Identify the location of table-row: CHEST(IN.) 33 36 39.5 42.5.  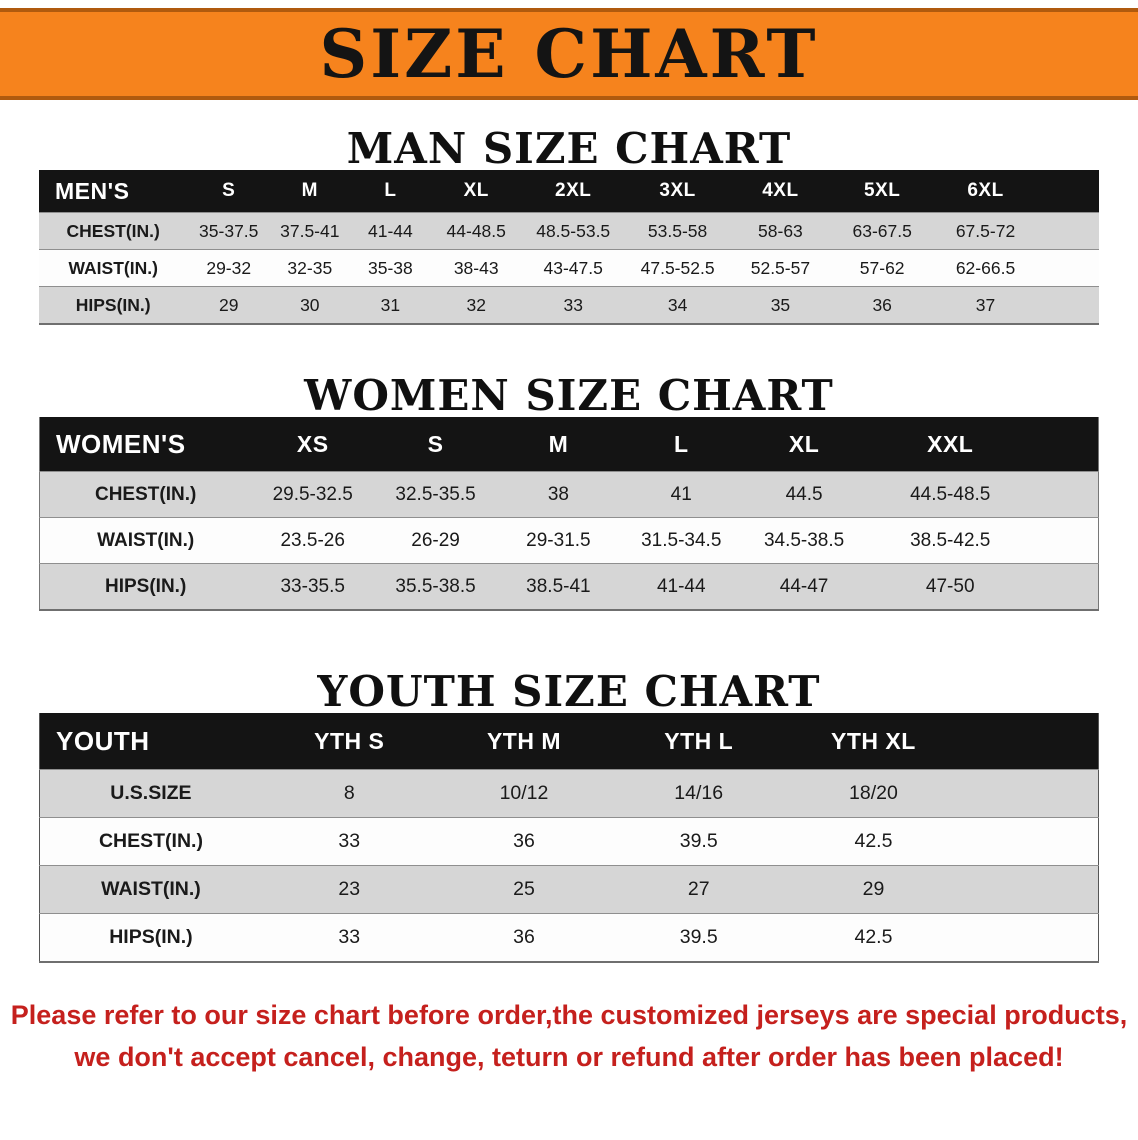
(569, 841).